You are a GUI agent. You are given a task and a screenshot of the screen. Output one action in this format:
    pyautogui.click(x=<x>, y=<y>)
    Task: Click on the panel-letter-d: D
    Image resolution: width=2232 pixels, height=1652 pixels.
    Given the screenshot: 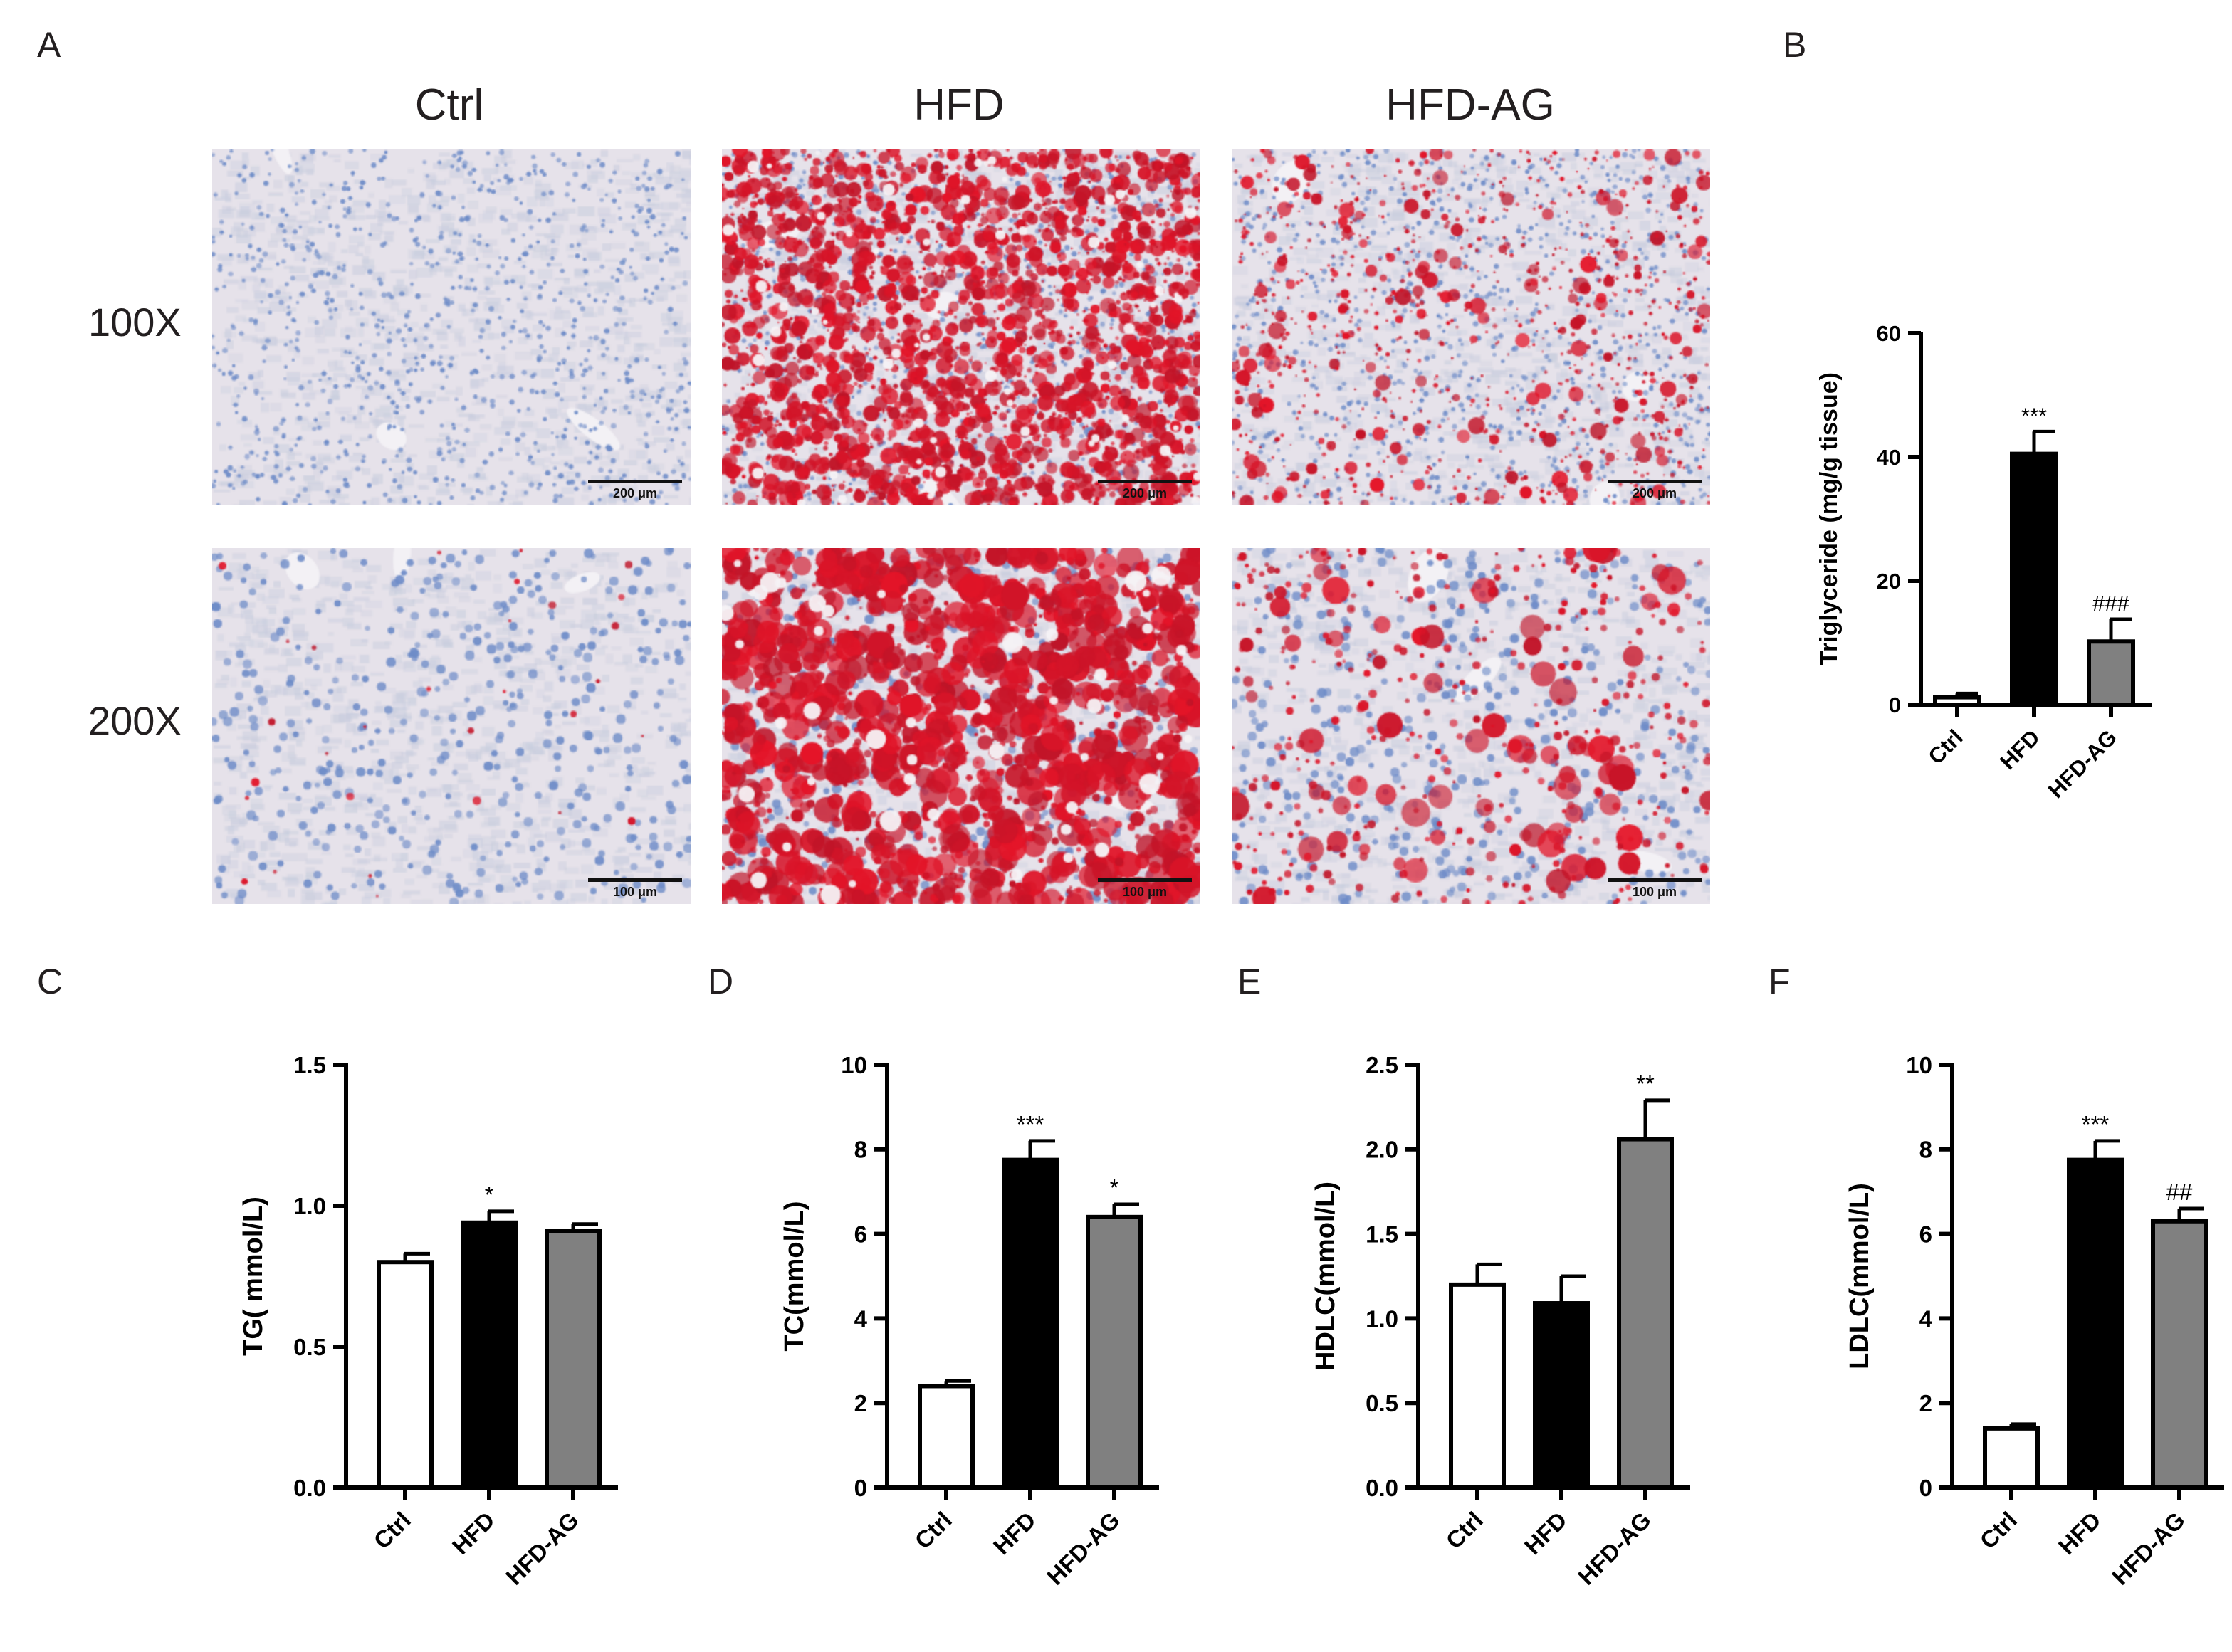 What is the action you would take?
    pyautogui.click(x=721, y=982)
    